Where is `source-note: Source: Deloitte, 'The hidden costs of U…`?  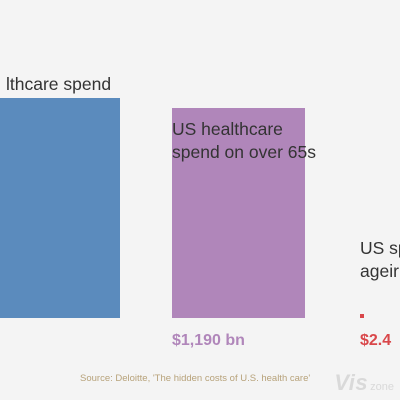
source-note: Source: Deloitte, 'The hidden costs of U… is located at coordinates (195, 378).